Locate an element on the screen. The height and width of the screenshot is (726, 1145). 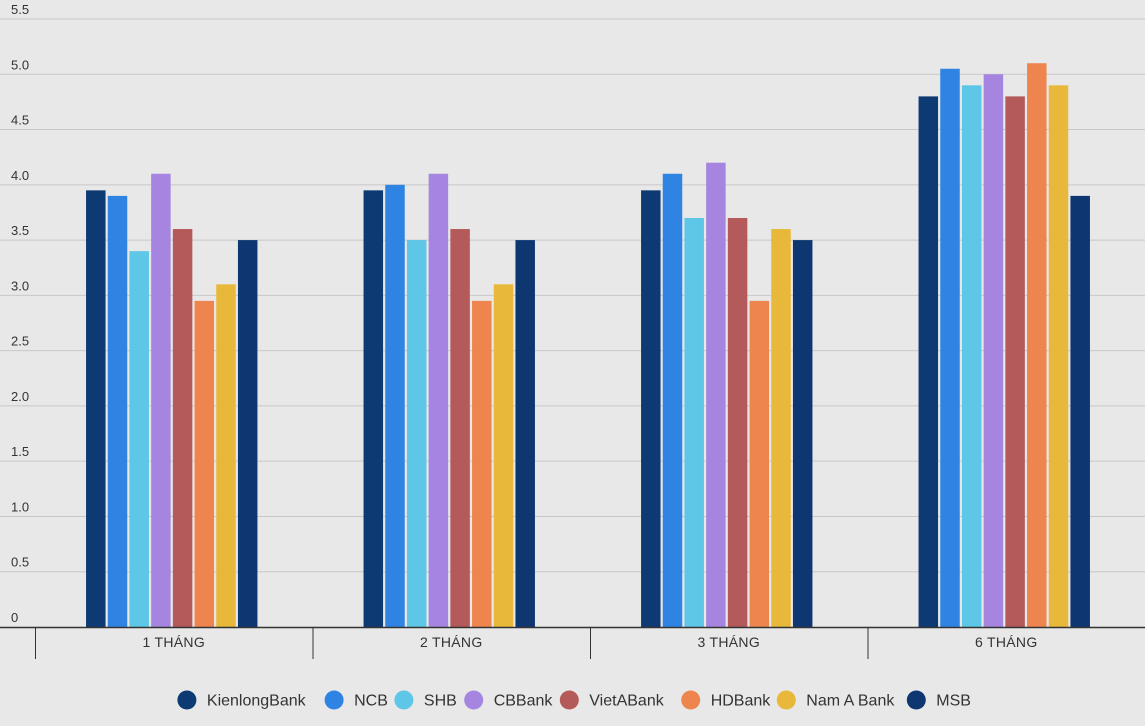
legend-item: KienlongBank is located at coordinates (242, 700).